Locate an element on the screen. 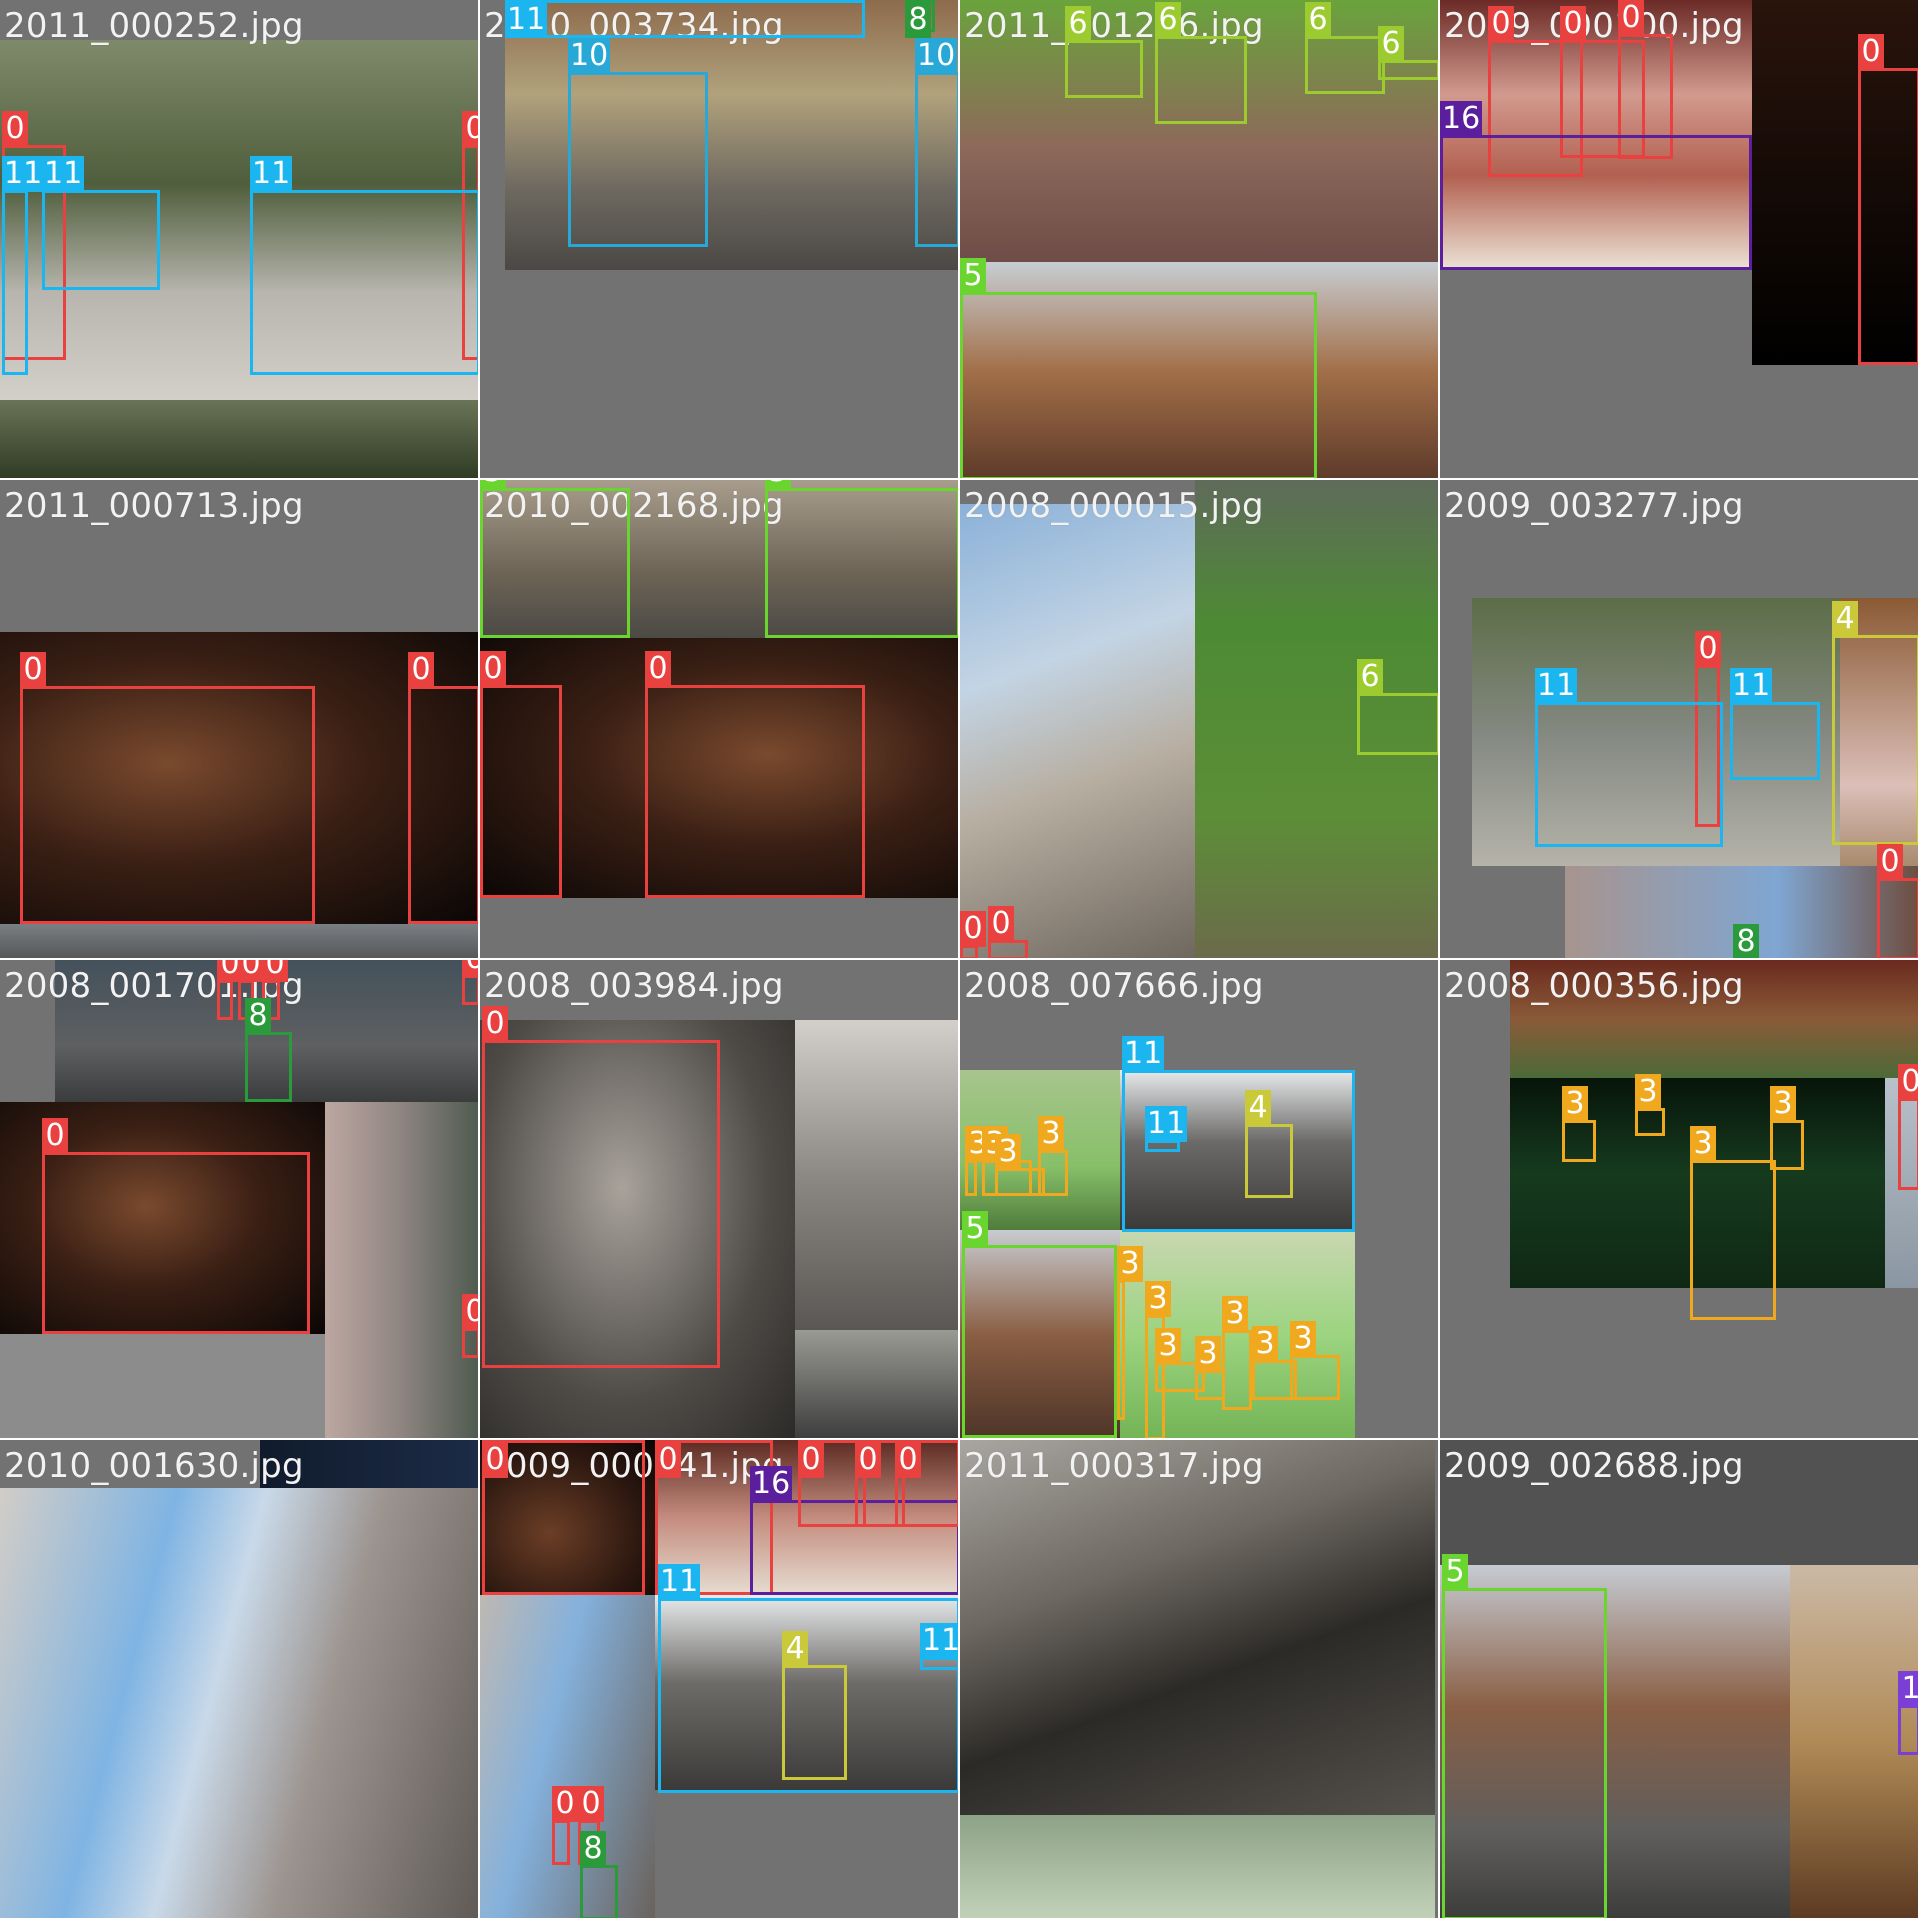 This screenshot has height=1920, width=1920. photo-building is located at coordinates (876, 1384).